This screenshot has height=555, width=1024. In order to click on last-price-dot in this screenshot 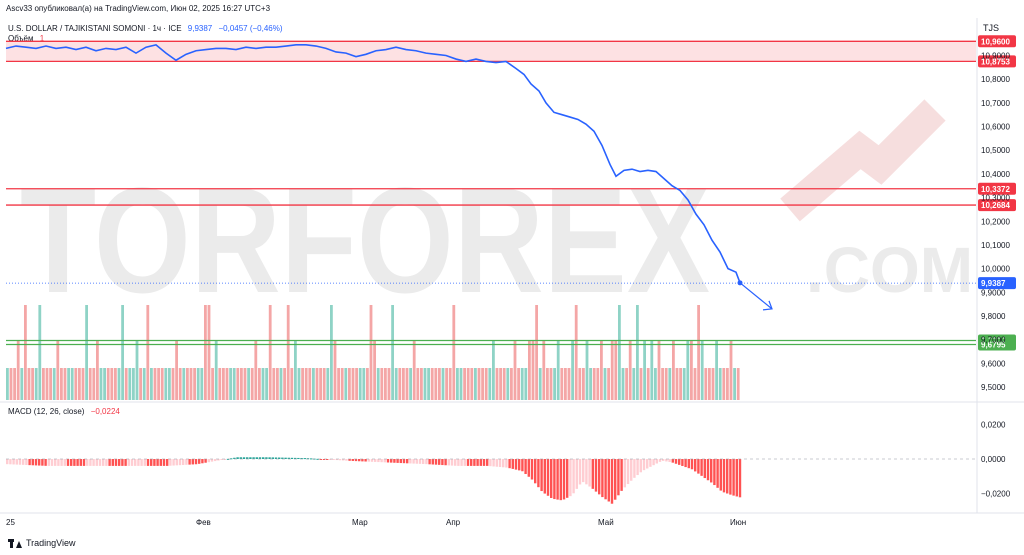, I will do `click(740, 283)`.